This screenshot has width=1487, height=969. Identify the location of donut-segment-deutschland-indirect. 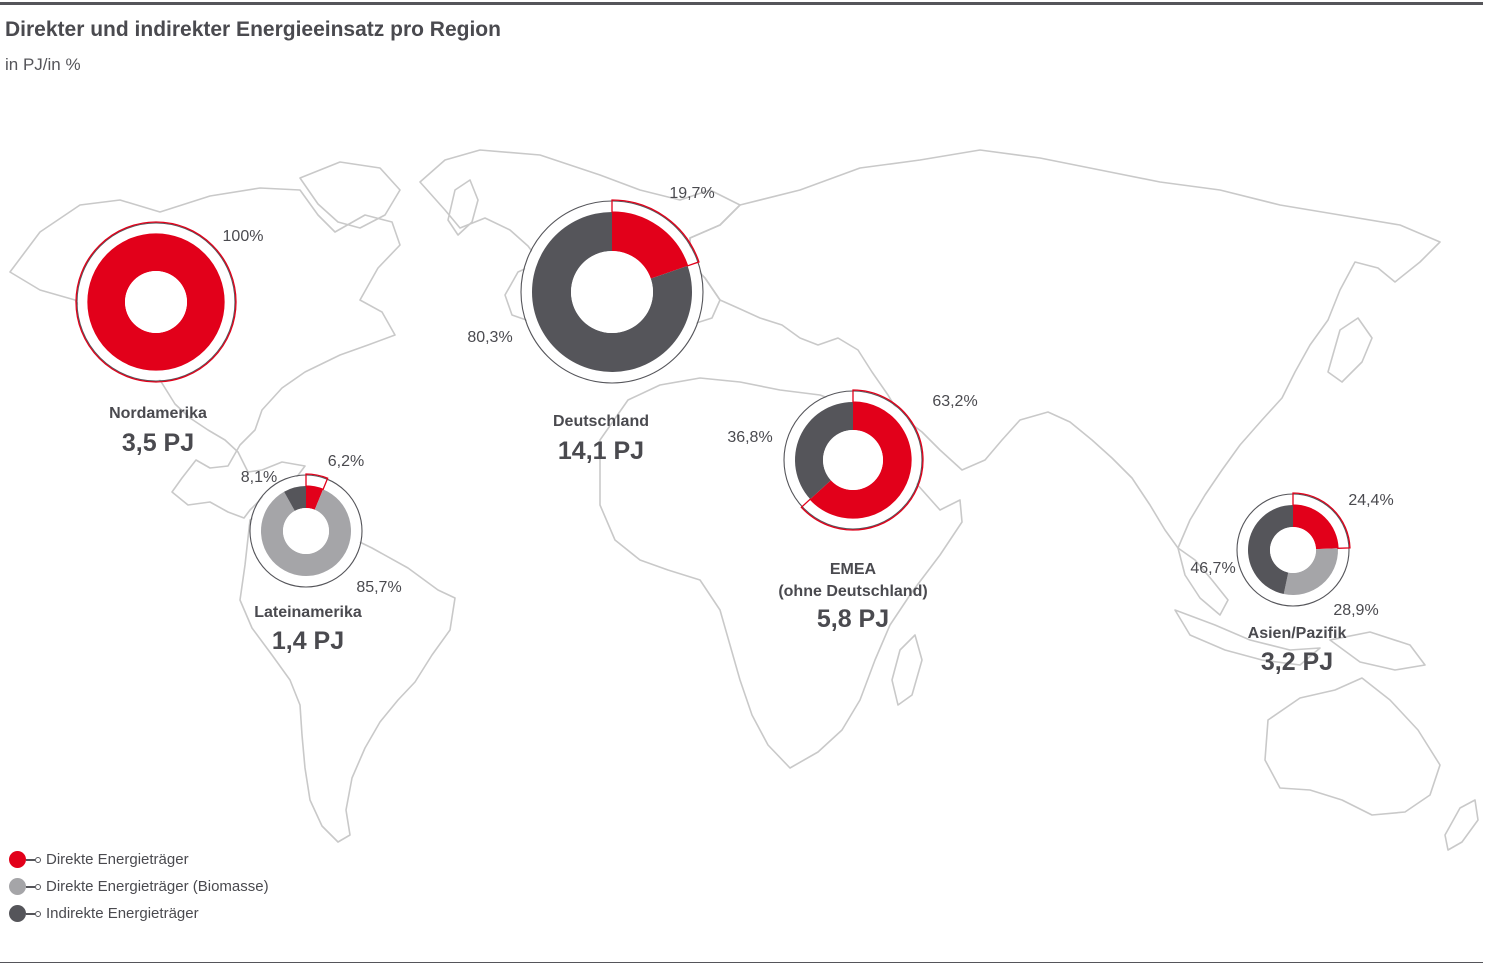
(612, 292).